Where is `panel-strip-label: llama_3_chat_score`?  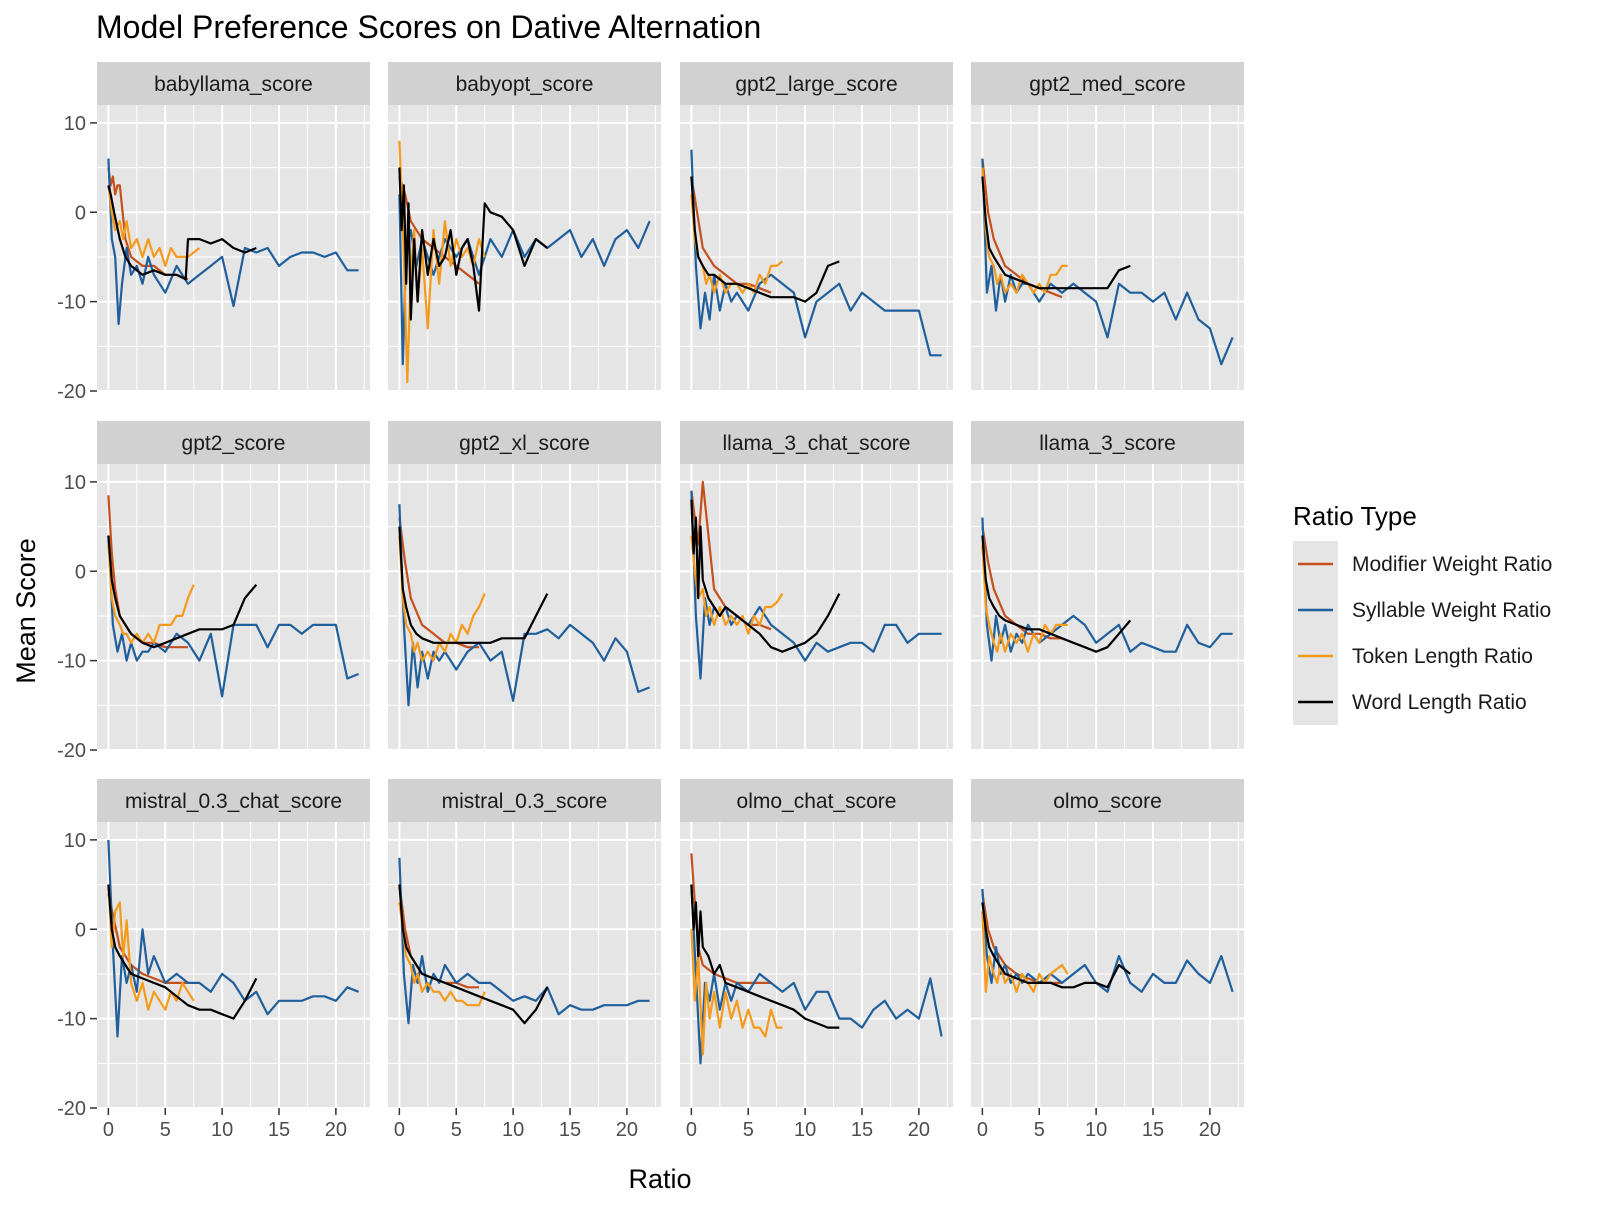 panel-strip-label: llama_3_chat_score is located at coordinates (817, 443).